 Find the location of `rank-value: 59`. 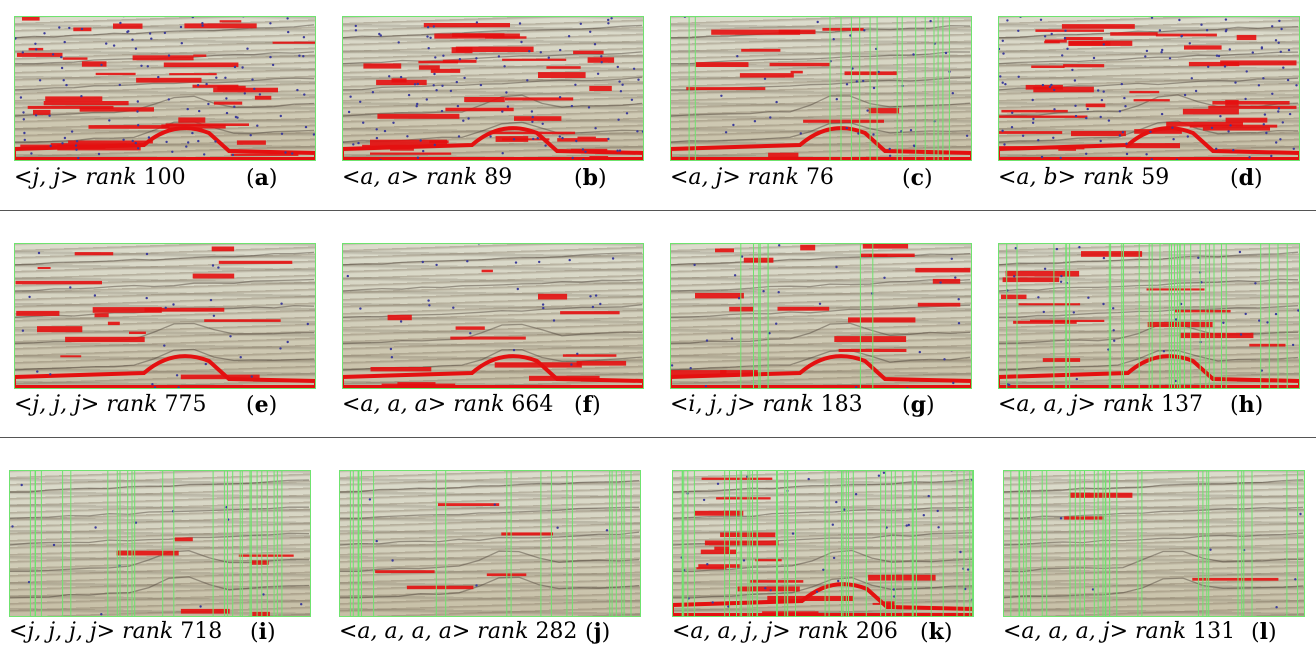

rank-value: 59 is located at coordinates (1155, 177).